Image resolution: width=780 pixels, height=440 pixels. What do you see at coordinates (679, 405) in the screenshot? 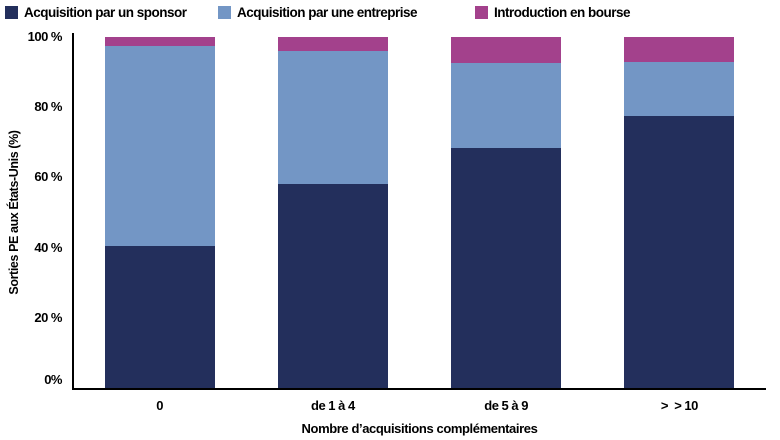
I see `x-tick-label: > > 10` at bounding box center [679, 405].